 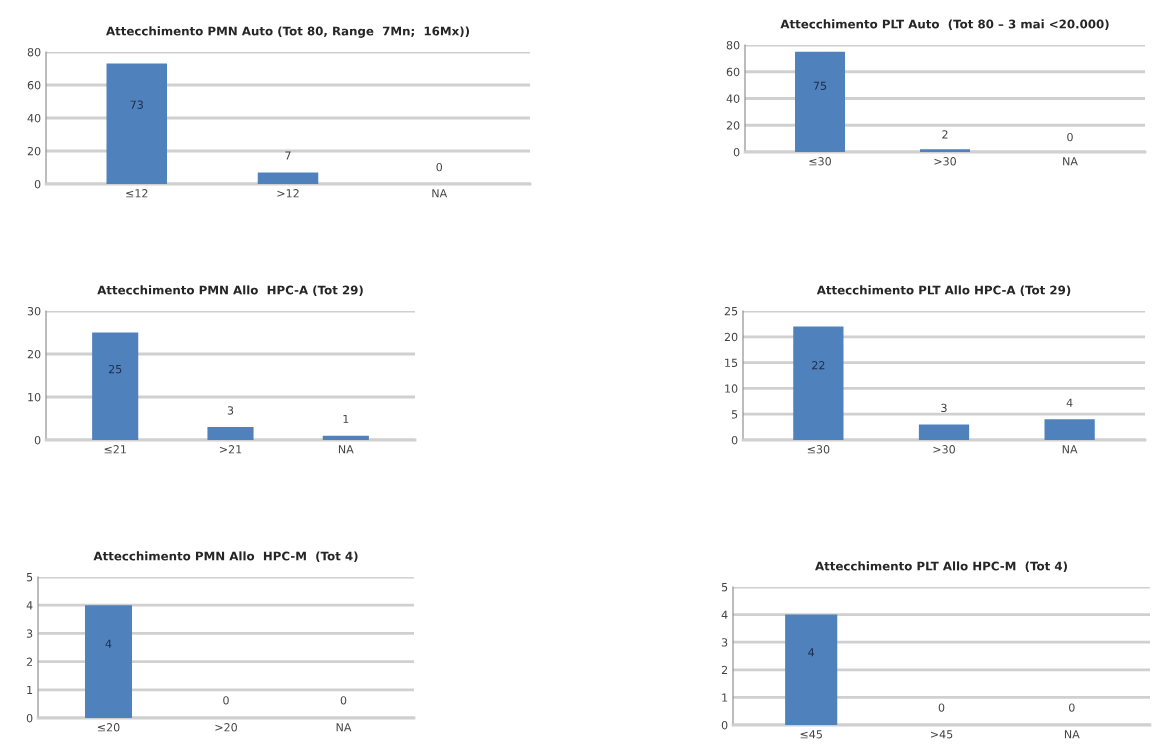 What do you see at coordinates (136, 104) in the screenshot?
I see `data-label: 73` at bounding box center [136, 104].